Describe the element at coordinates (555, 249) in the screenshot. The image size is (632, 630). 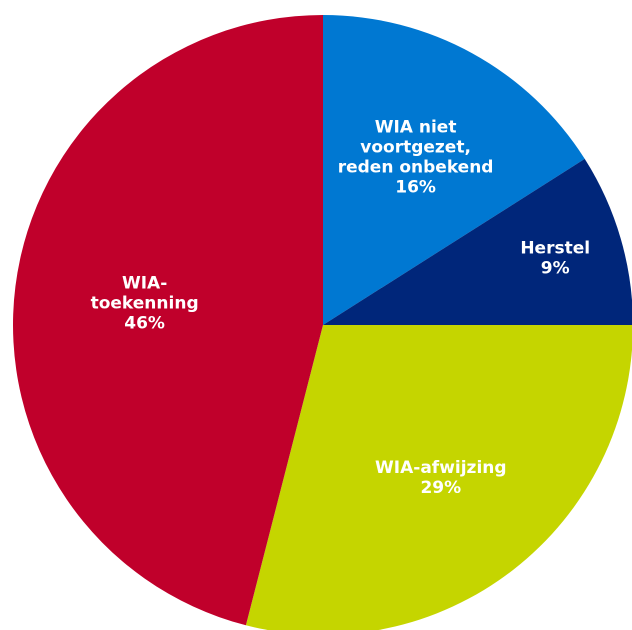
I see `pie-slice-label-line: Herstel` at that location.